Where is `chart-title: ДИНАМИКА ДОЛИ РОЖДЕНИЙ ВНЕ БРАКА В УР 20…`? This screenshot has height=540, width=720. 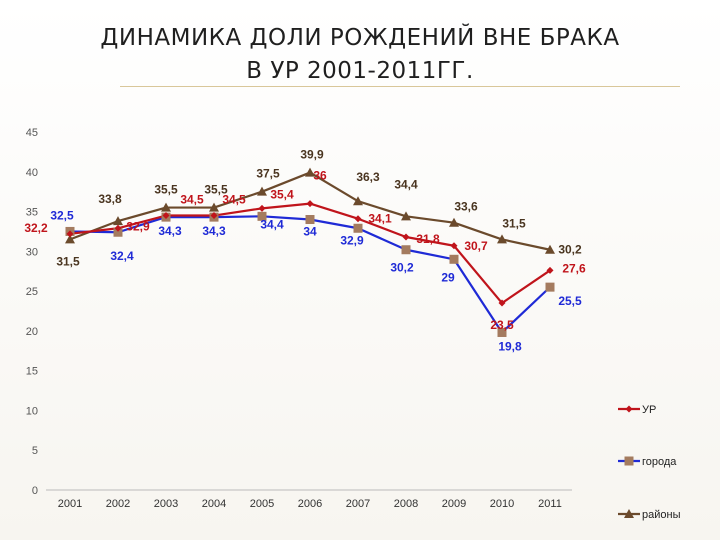 chart-title: ДИНАМИКА ДОЛИ РОЖДЕНИЙ ВНЕ БРАКА В УР 20… is located at coordinates (360, 55).